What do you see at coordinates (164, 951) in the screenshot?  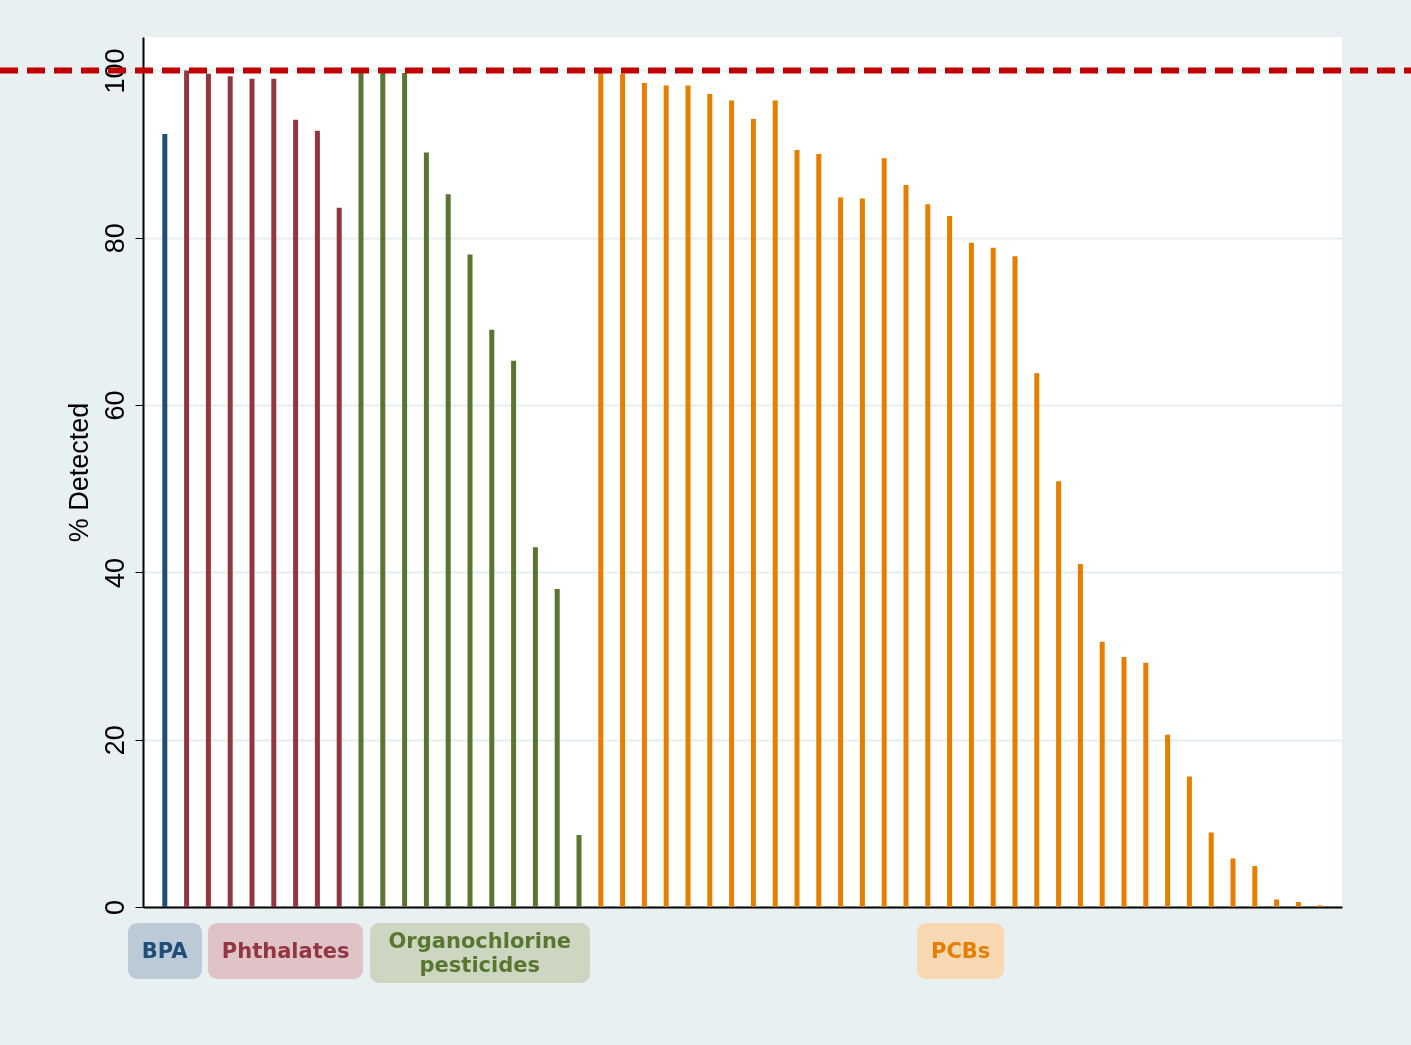 I see `series-label: BPA` at bounding box center [164, 951].